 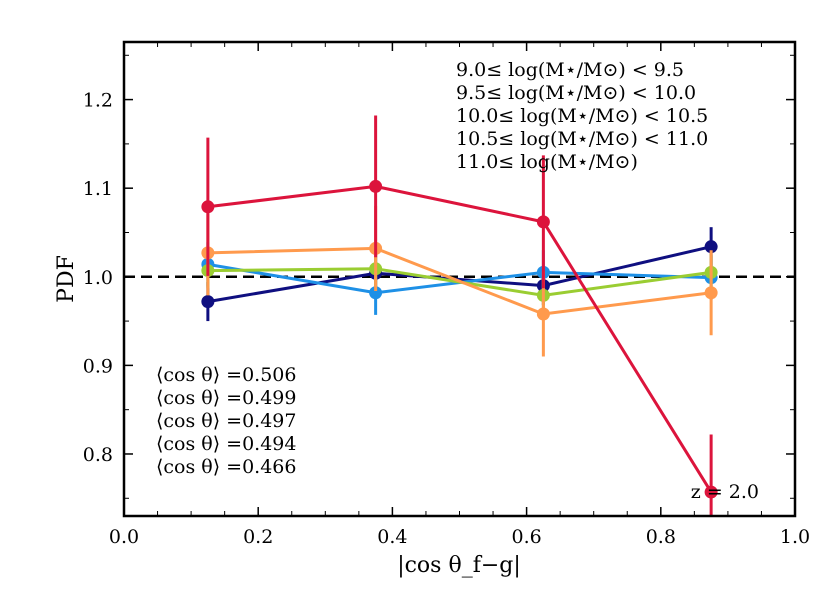 I want to click on mean-cos-label: ⟨cos θ⟩ =0.494, so click(x=226, y=444).